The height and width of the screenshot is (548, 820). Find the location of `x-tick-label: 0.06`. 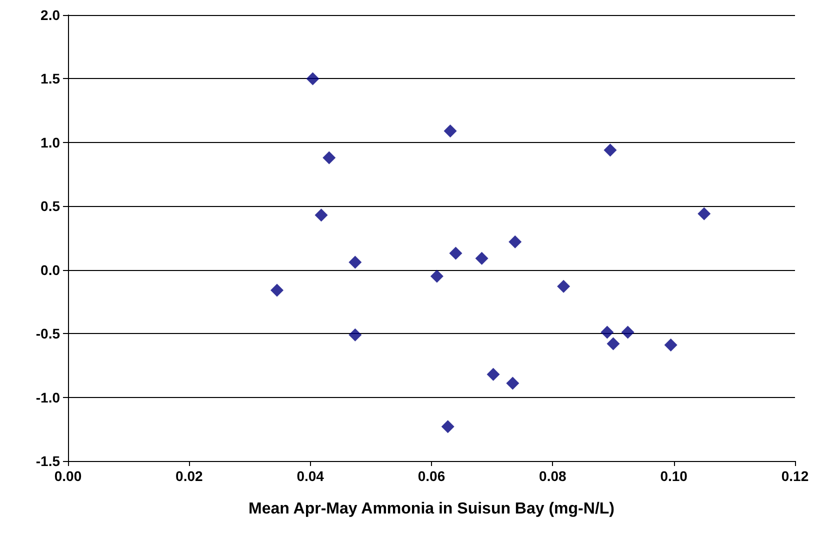

x-tick-label: 0.06 is located at coordinates (432, 476).